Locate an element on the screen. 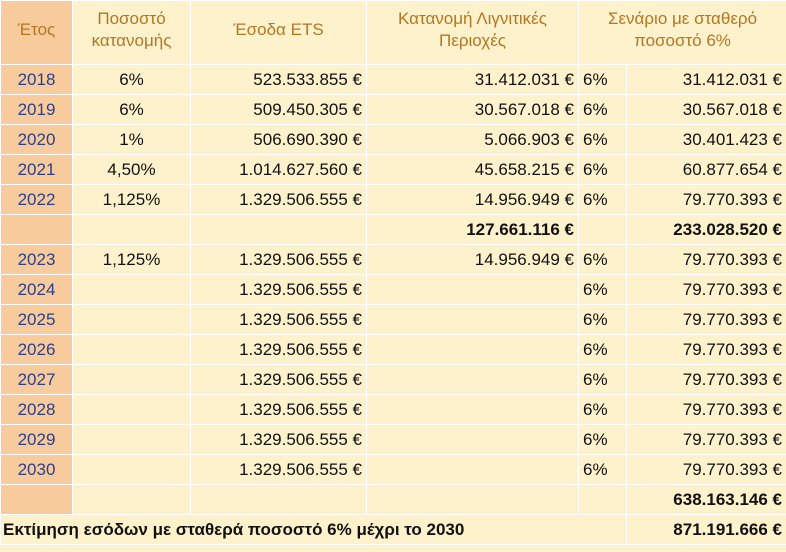 The width and height of the screenshot is (786, 552). scenario-value-cell: 30.567.018 € is located at coordinates (705, 109).